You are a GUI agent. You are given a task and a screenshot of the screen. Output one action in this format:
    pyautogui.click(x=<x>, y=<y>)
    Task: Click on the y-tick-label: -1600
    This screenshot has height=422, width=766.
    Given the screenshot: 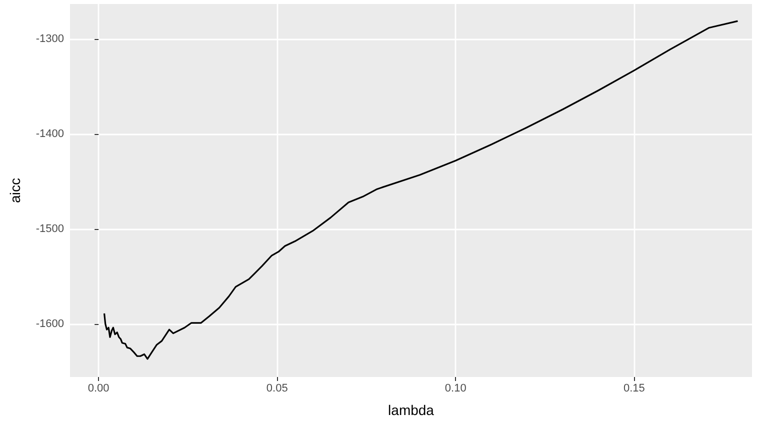 What is the action you would take?
    pyautogui.click(x=50, y=324)
    